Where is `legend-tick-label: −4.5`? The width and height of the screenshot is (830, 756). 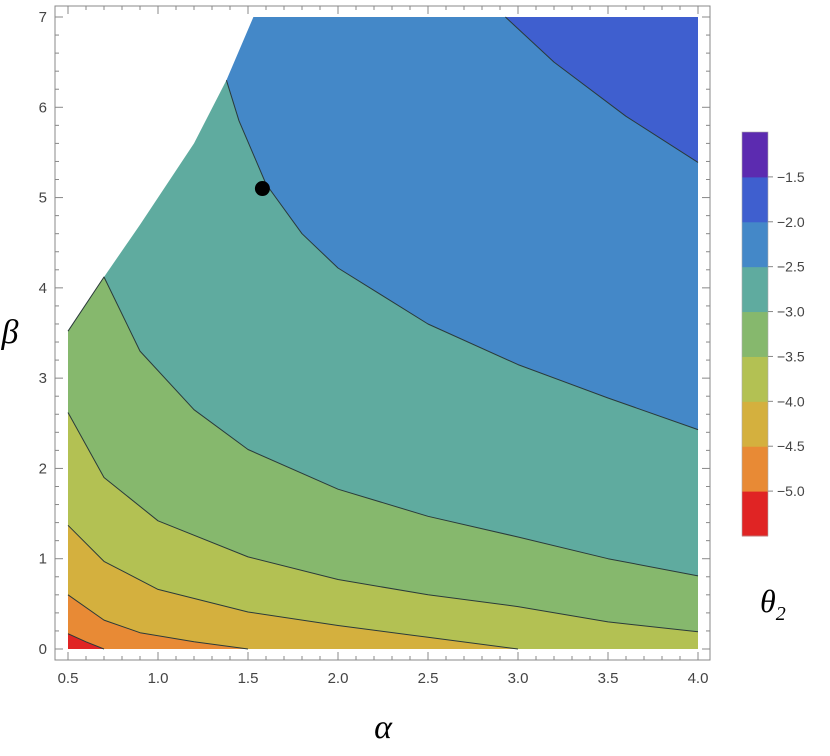 legend-tick-label: −4.5 is located at coordinates (791, 446).